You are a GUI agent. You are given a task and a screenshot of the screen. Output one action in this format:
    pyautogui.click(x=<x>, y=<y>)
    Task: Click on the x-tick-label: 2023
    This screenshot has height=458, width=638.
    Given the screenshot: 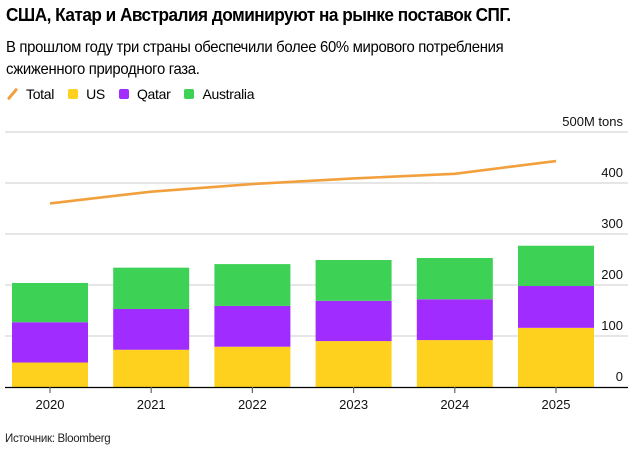 What is the action you would take?
    pyautogui.click(x=353, y=404)
    